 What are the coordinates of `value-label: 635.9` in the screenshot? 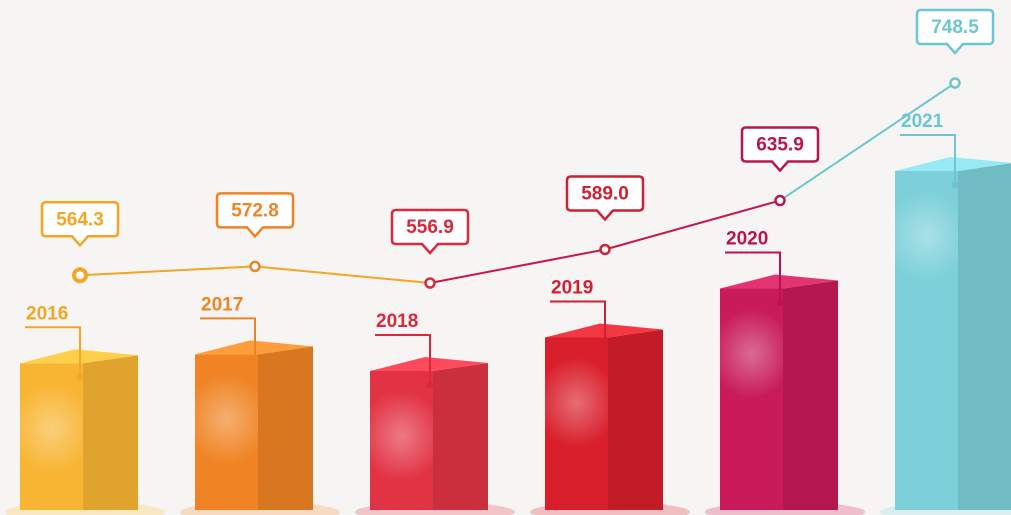 It's located at (780, 145).